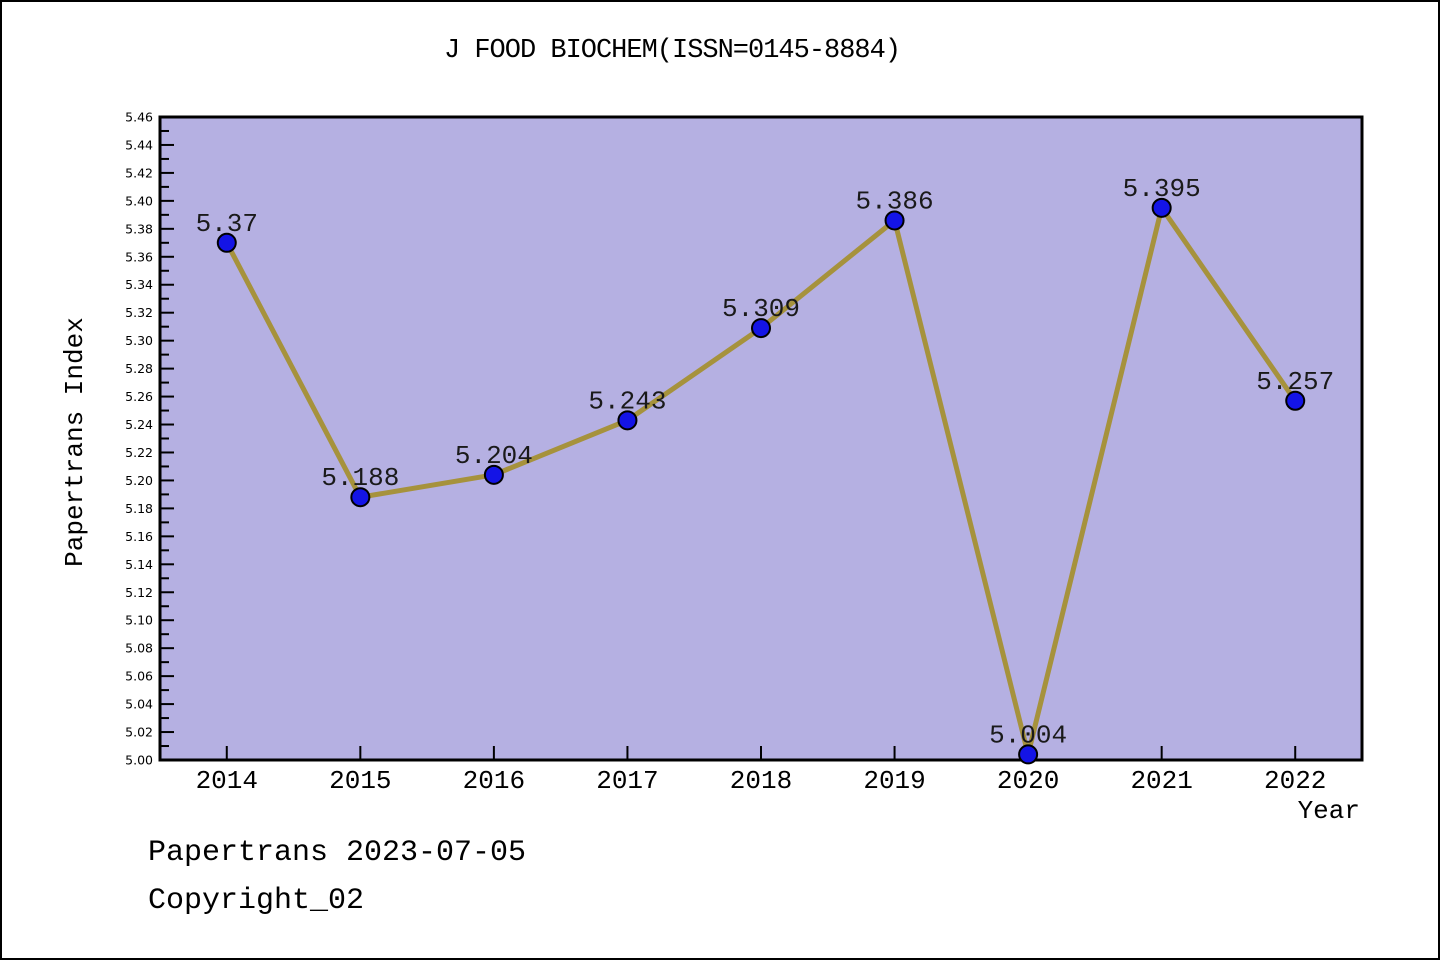 The height and width of the screenshot is (960, 1440). What do you see at coordinates (139, 704) in the screenshot?
I see `svg-text: 5.04` at bounding box center [139, 704].